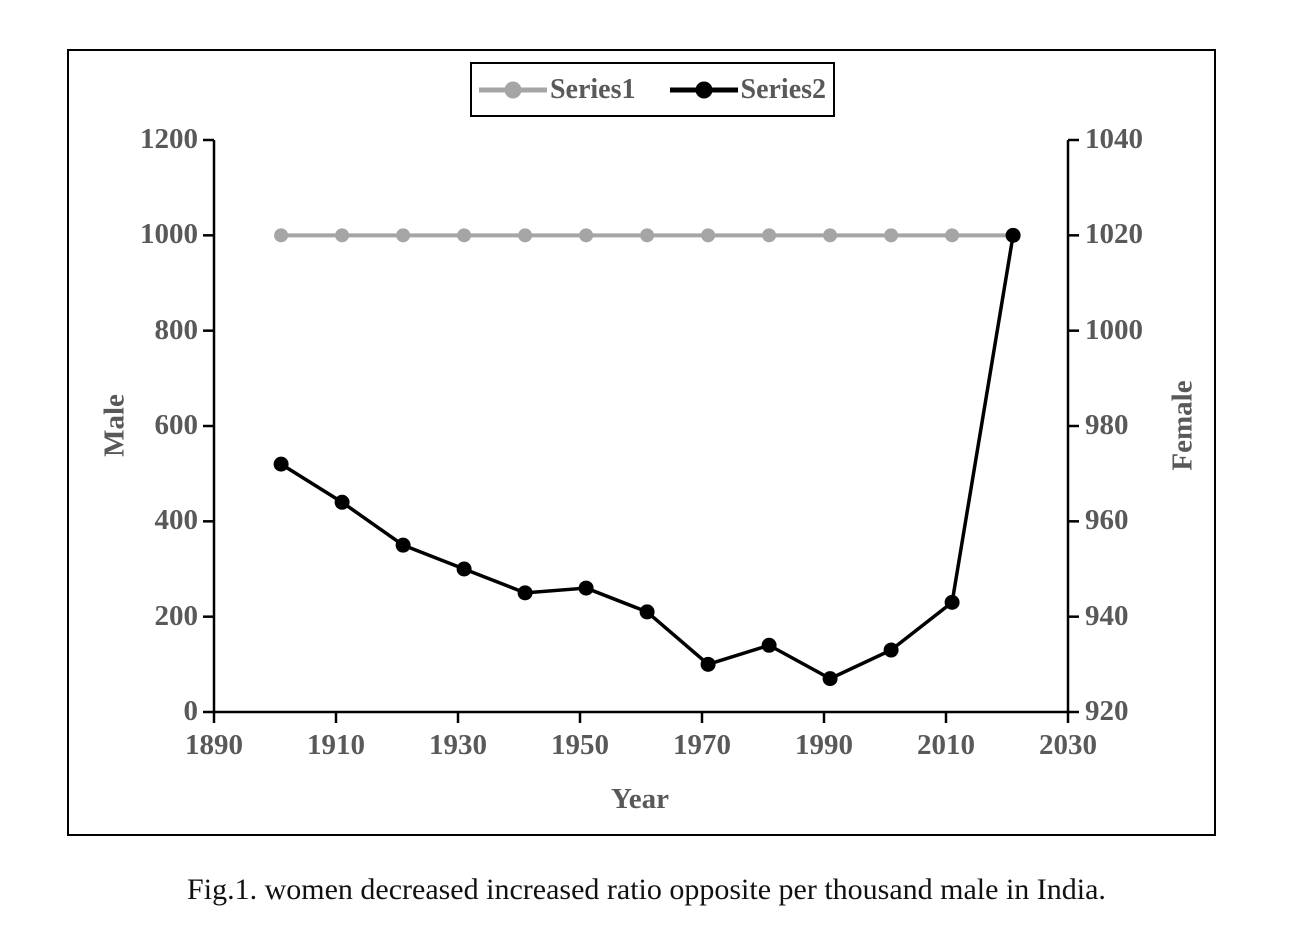  What do you see at coordinates (1107, 520) in the screenshot?
I see `y-right-tick-label: 960` at bounding box center [1107, 520].